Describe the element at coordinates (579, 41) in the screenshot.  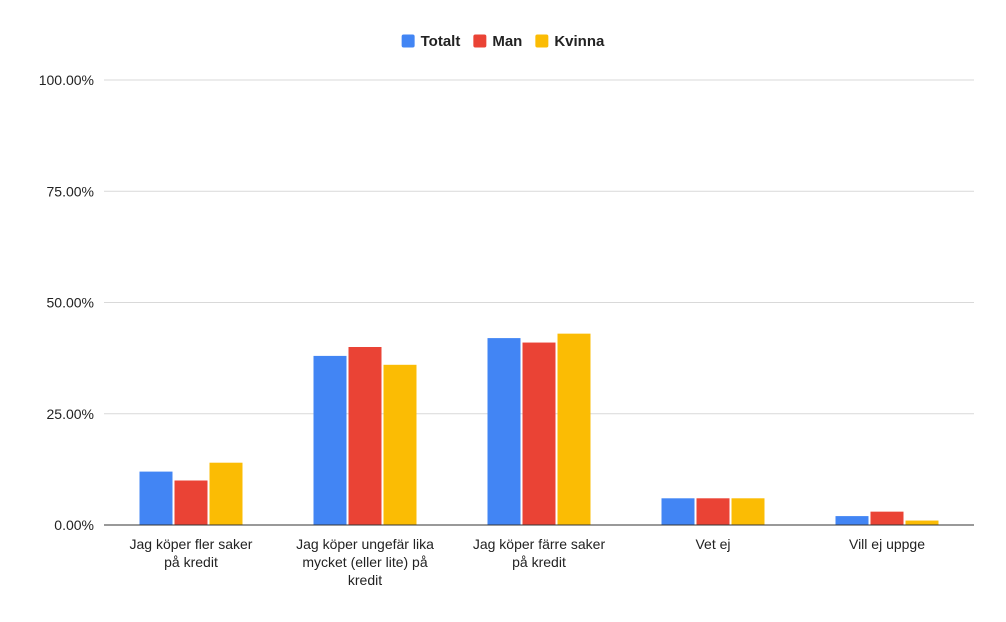
I see `legend-label-kvinna: Kvinna` at that location.